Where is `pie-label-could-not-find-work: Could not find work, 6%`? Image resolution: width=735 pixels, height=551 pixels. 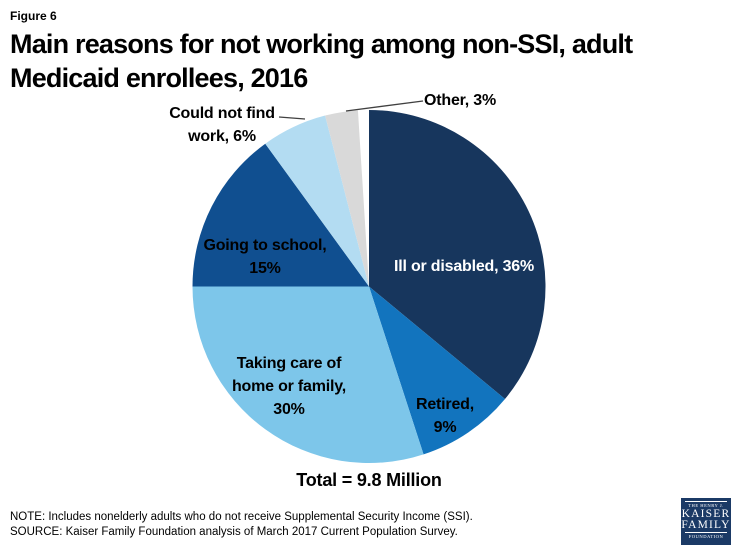
pie-label-could-not-find-work: Could not find work, 6% is located at coordinates (222, 125).